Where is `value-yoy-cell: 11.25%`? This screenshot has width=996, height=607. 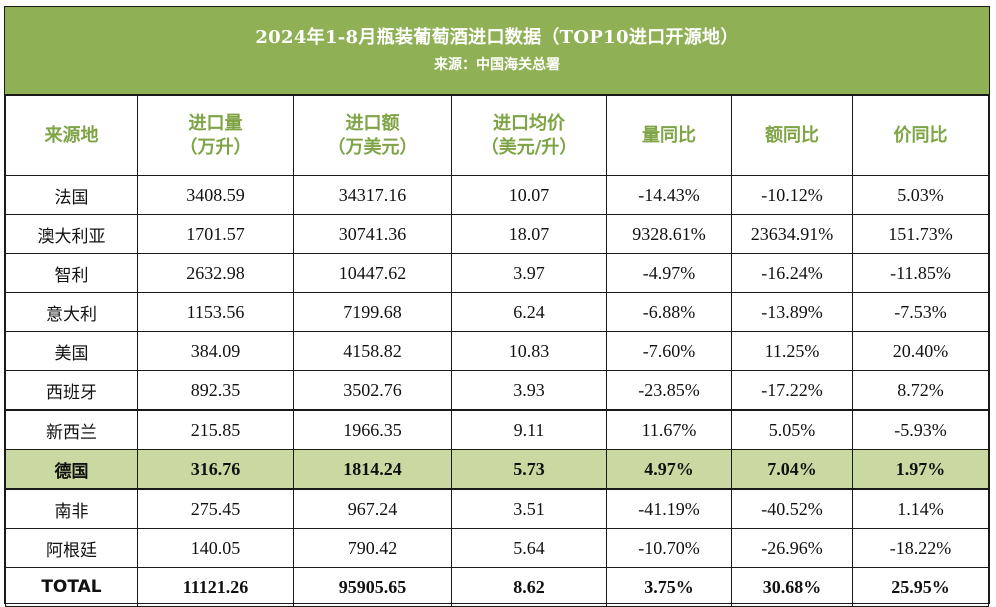 value-yoy-cell: 11.25% is located at coordinates (792, 351).